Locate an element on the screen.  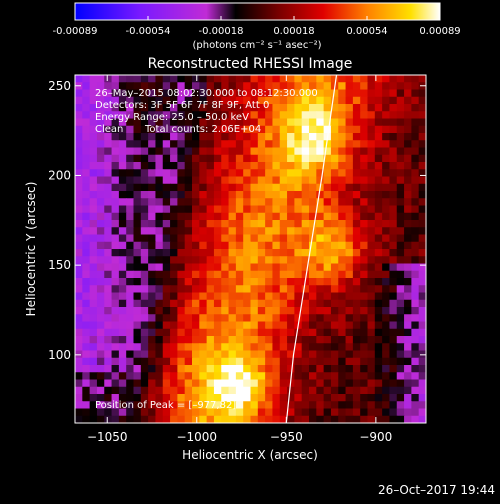
y-tick-label: 150 is located at coordinates (59, 265).